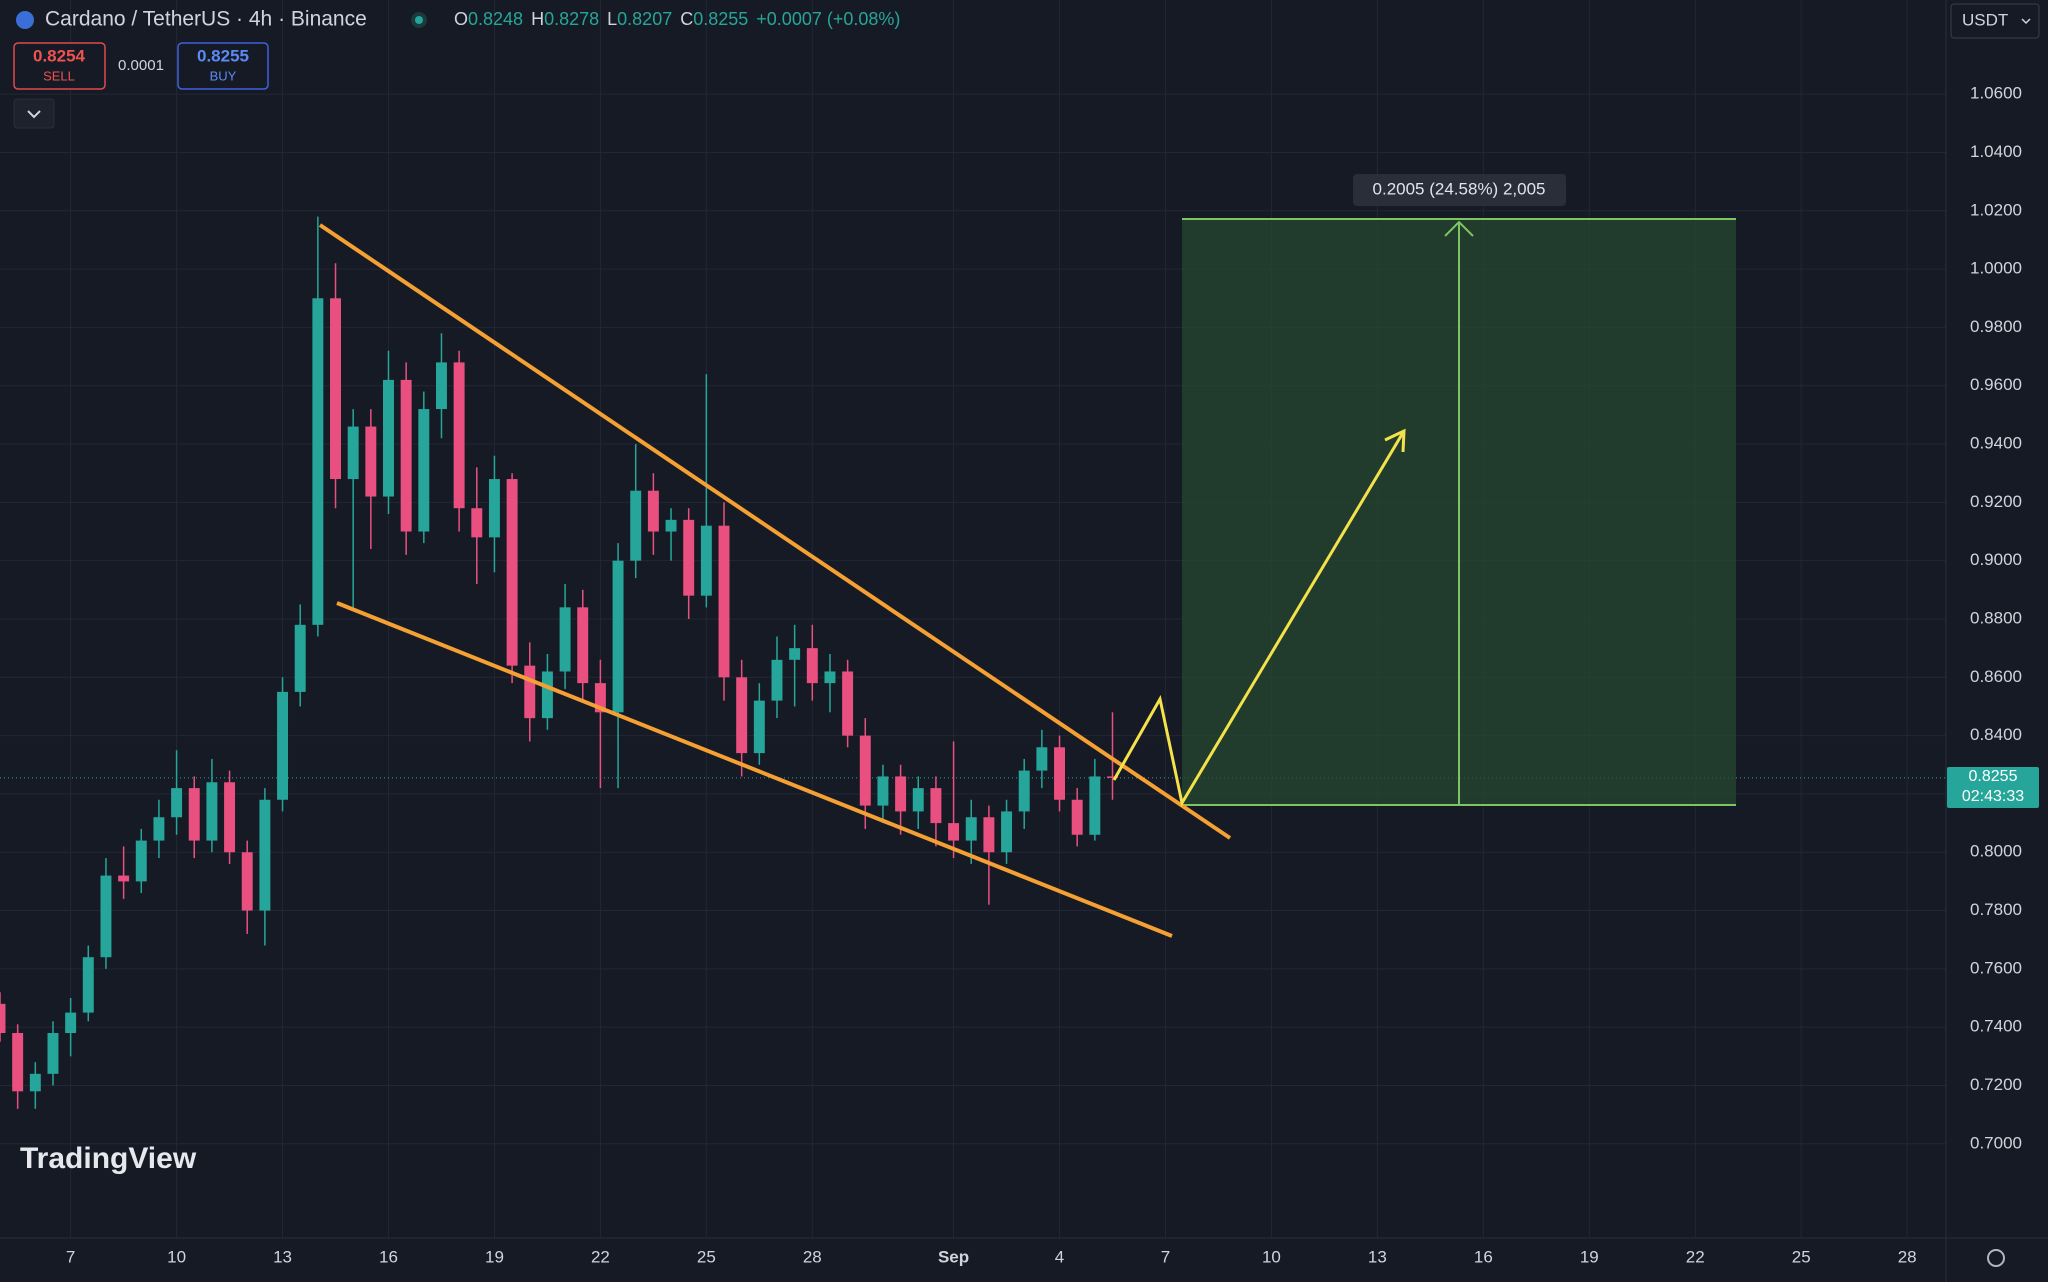 The width and height of the screenshot is (2048, 1282). What do you see at coordinates (1059, 1256) in the screenshot?
I see `x-tick-label: 4` at bounding box center [1059, 1256].